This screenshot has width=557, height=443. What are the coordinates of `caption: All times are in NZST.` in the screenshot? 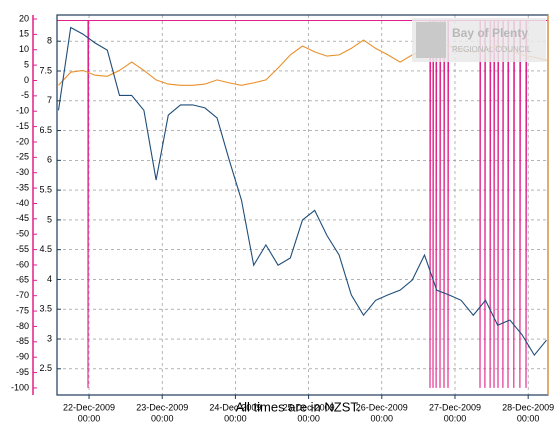 It's located at (298, 406).